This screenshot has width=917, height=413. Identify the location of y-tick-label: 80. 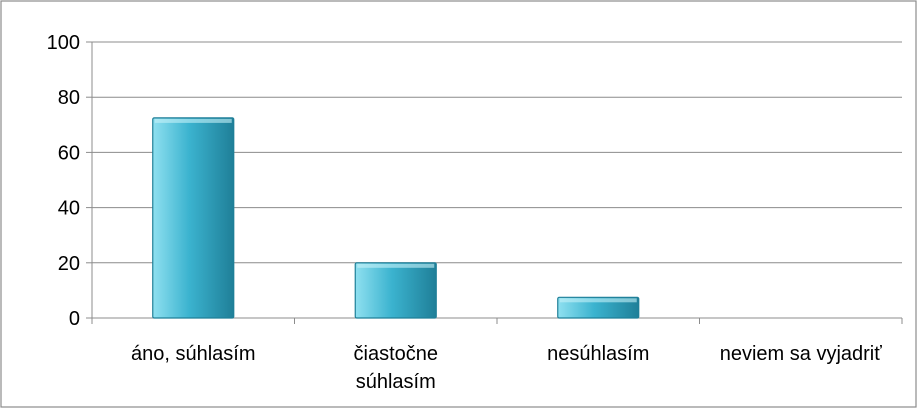
(69, 98).